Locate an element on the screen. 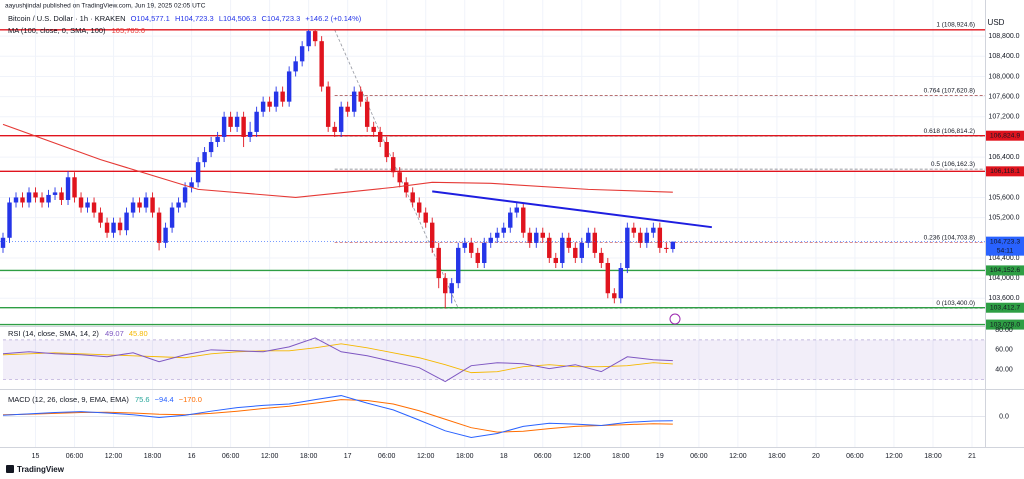  x-tick-label: 18:00 is located at coordinates (933, 456).